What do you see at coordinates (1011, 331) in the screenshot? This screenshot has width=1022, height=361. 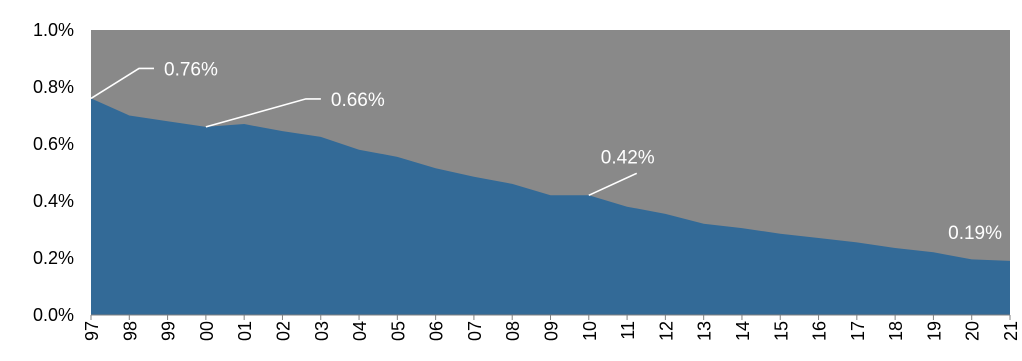 I see `x-tick-label: 21` at bounding box center [1011, 331].